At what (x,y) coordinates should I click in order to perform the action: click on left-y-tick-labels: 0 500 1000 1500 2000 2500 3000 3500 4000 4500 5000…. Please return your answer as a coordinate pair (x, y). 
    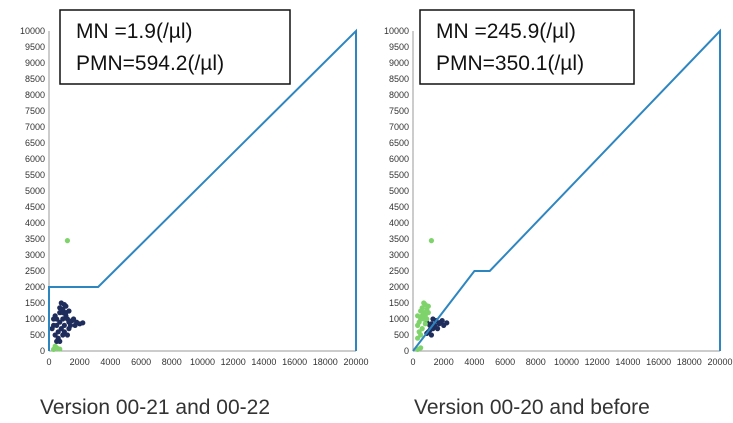
    Looking at the image, I should click on (32, 191).